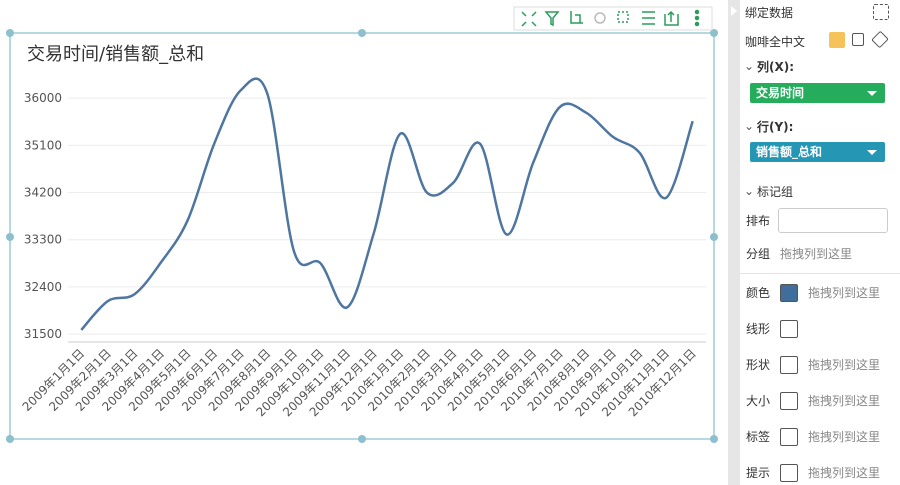 This screenshot has height=485, width=900. What do you see at coordinates (734, 242) in the screenshot?
I see `panel-collapse-bar` at bounding box center [734, 242].